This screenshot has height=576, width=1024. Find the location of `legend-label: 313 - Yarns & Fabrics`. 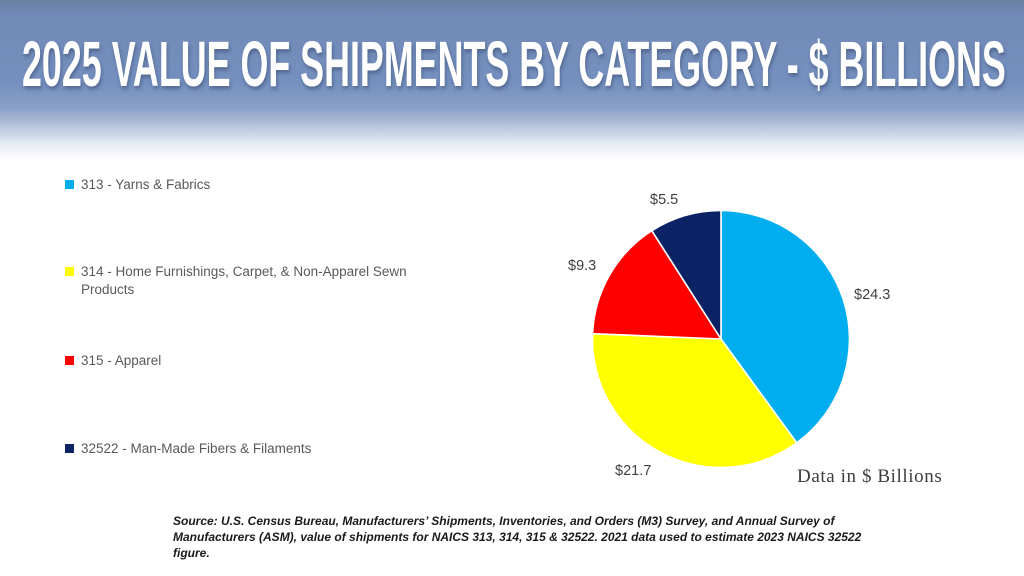

legend-label: 313 - Yarns & Fabrics is located at coordinates (146, 184).